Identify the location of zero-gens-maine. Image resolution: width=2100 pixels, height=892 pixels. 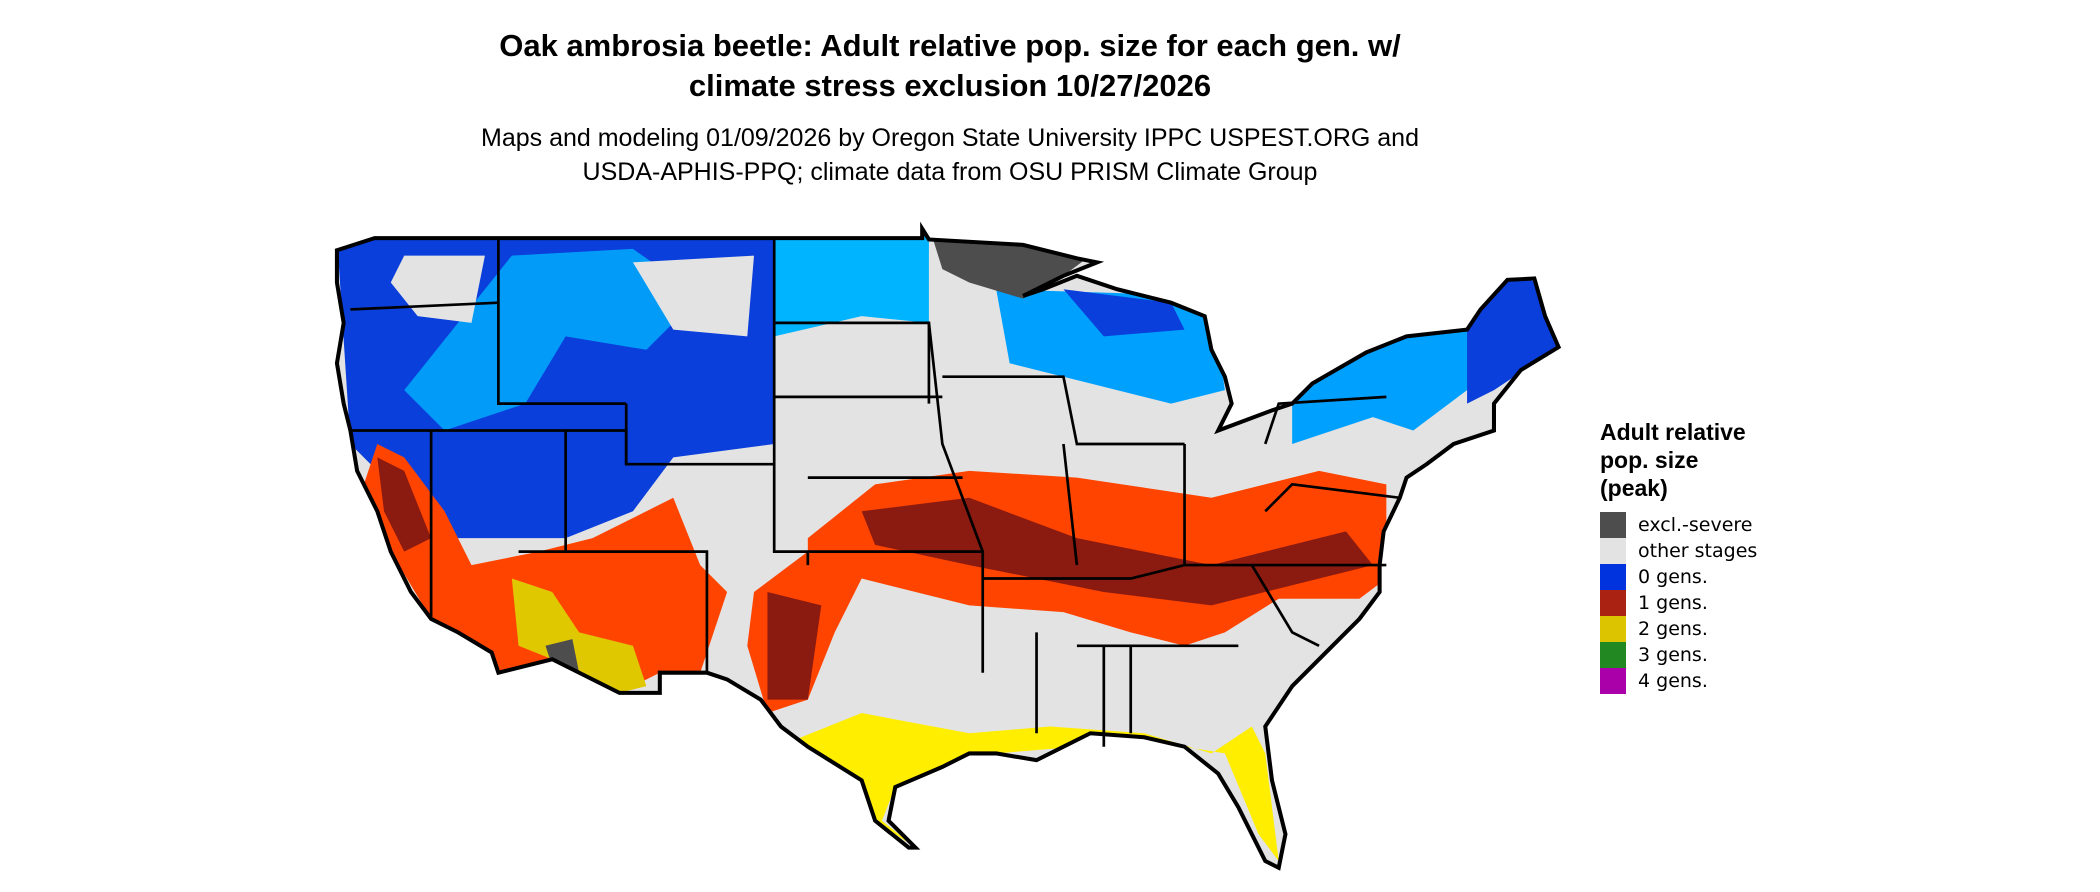
(1513, 339).